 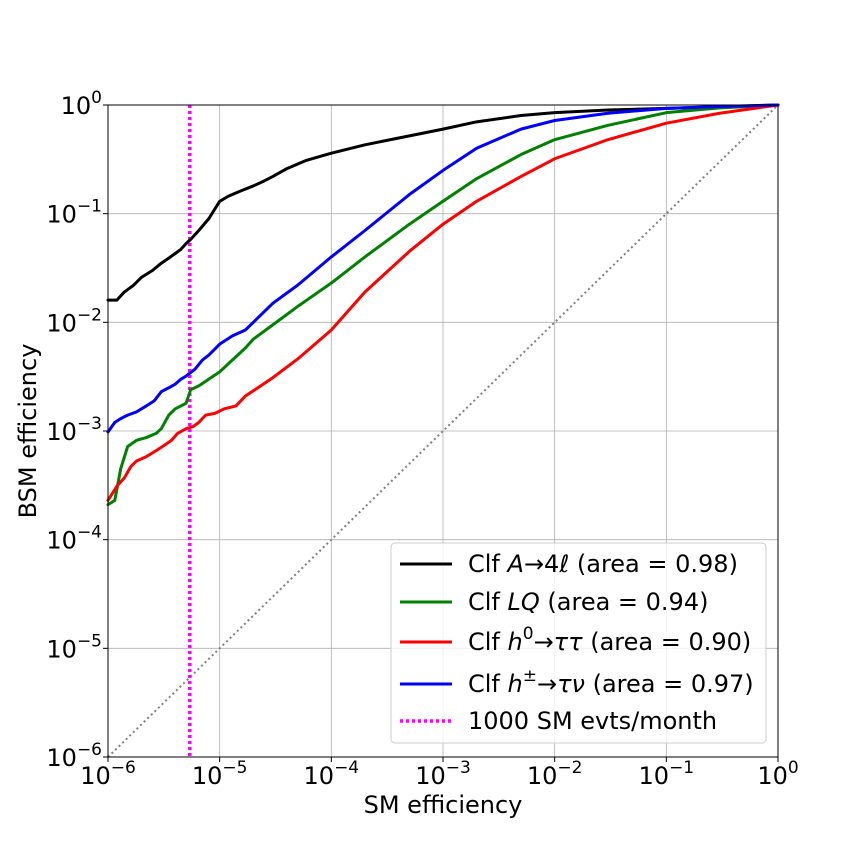 What do you see at coordinates (74, 647) in the screenshot?
I see `y-tick-label: 10⁻⁵` at bounding box center [74, 647].